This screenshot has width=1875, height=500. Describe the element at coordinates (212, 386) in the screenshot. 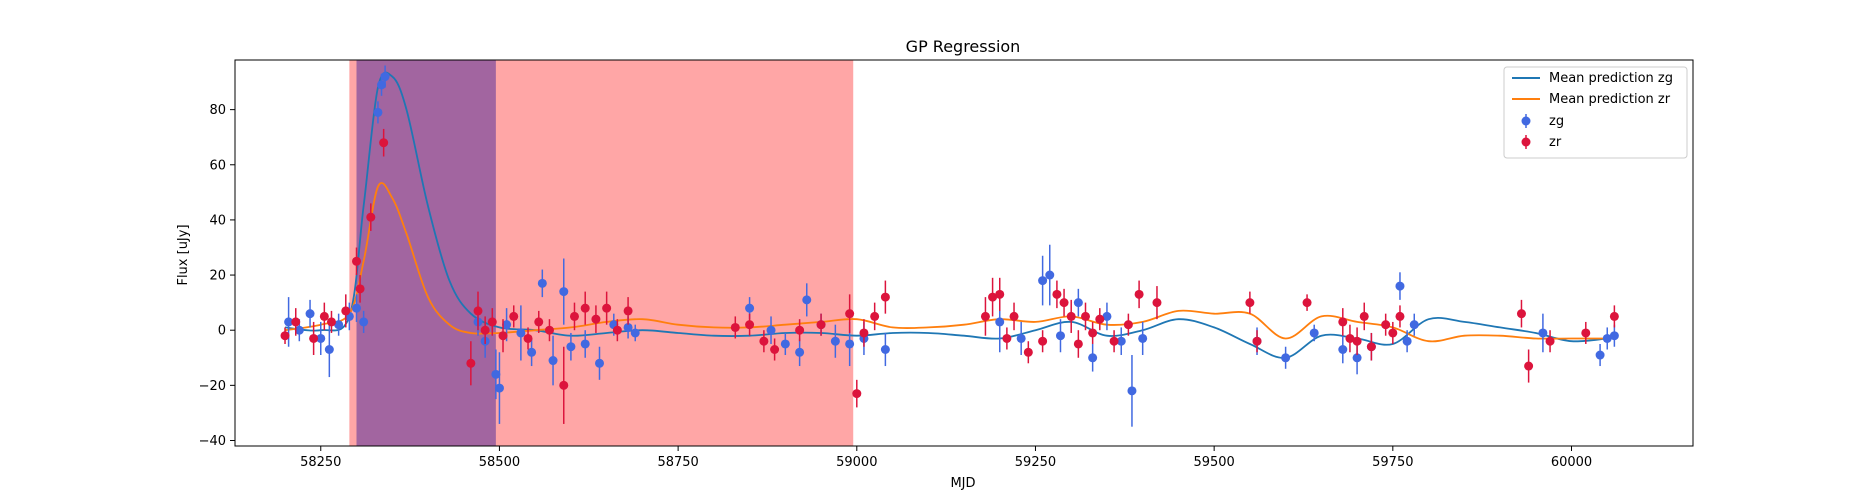

I see `y-tick-label: −20` at that location.